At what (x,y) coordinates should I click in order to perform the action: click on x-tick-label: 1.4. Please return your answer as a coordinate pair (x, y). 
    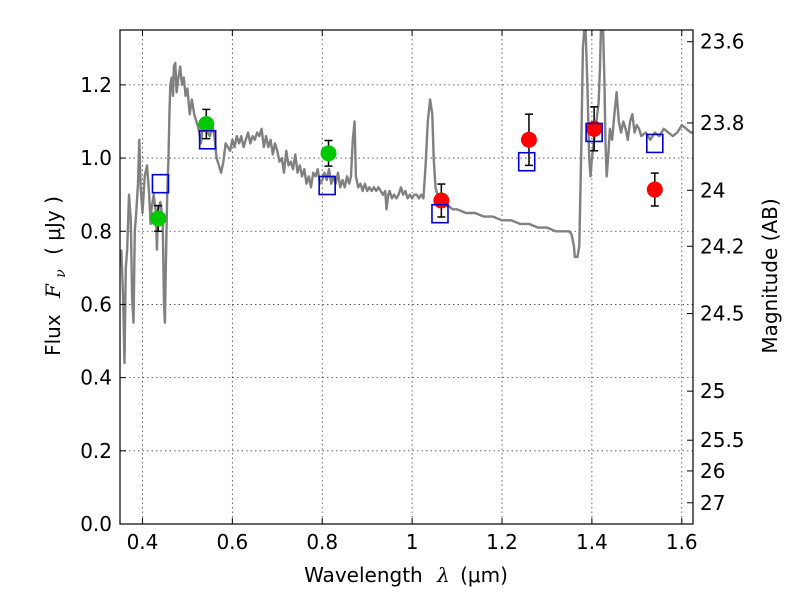
    Looking at the image, I should click on (592, 542).